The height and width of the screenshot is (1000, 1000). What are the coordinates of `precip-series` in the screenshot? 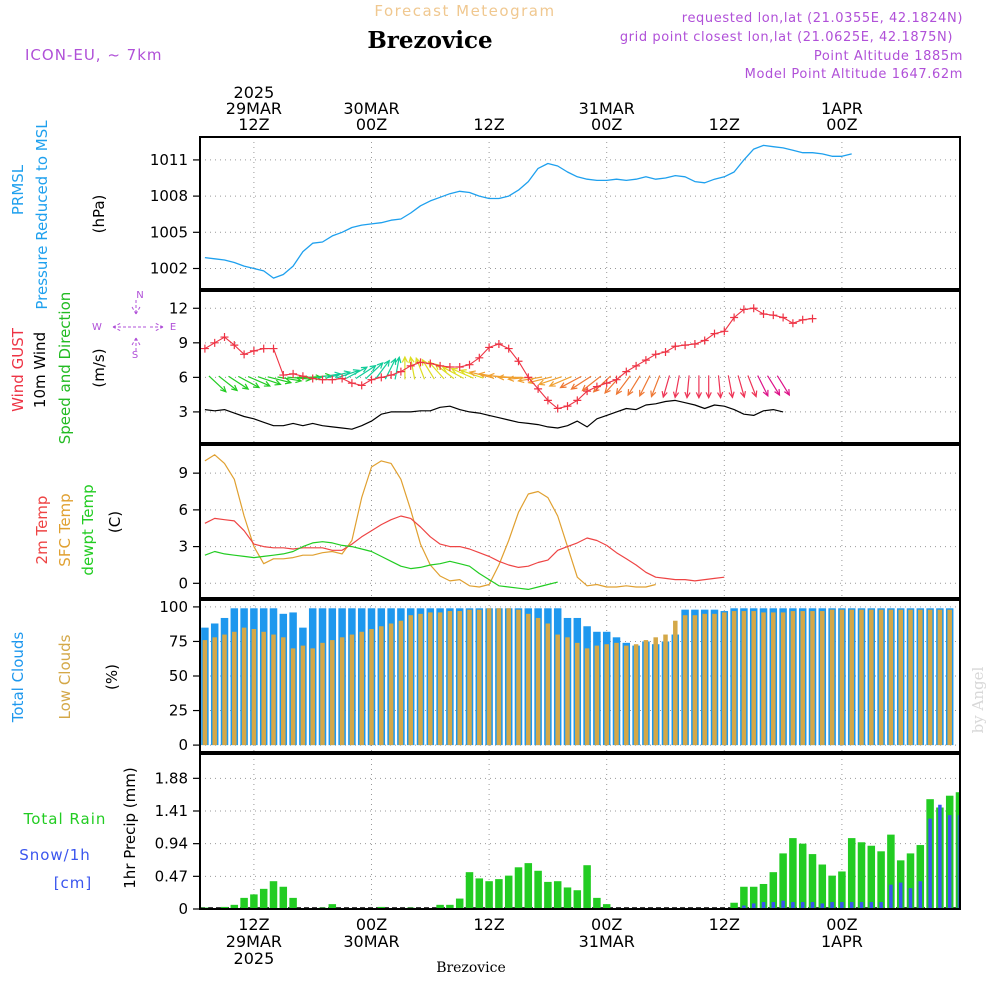 It's located at (580, 850).